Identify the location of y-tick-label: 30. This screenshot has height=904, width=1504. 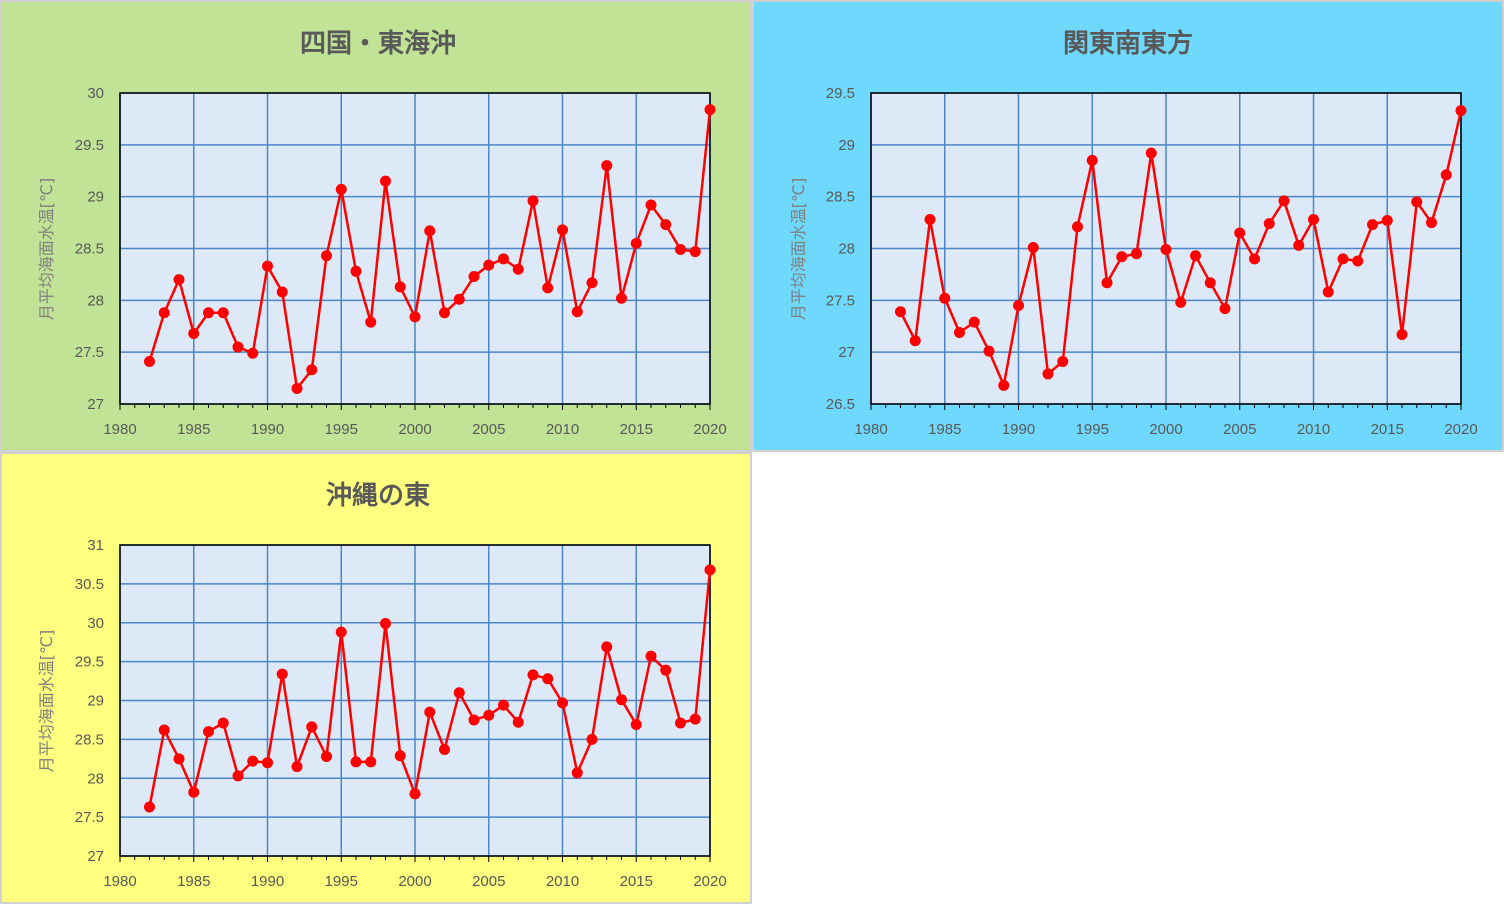
(95, 623).